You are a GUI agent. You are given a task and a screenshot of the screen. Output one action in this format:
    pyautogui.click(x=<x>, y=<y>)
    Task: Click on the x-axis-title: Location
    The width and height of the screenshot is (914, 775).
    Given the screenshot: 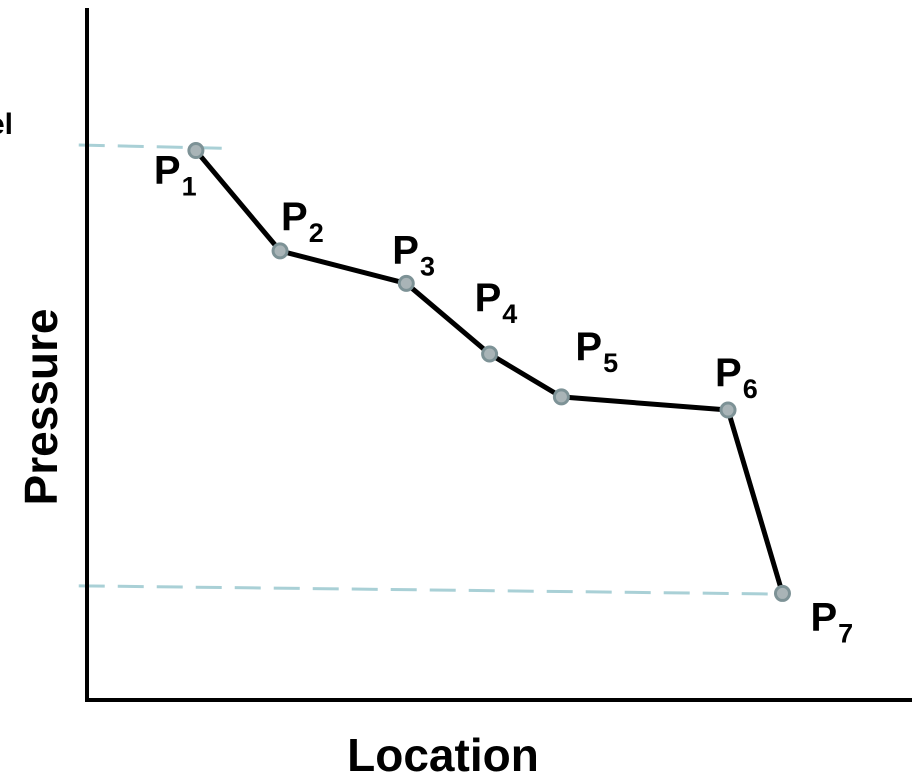 What is the action you would take?
    pyautogui.click(x=443, y=752)
    